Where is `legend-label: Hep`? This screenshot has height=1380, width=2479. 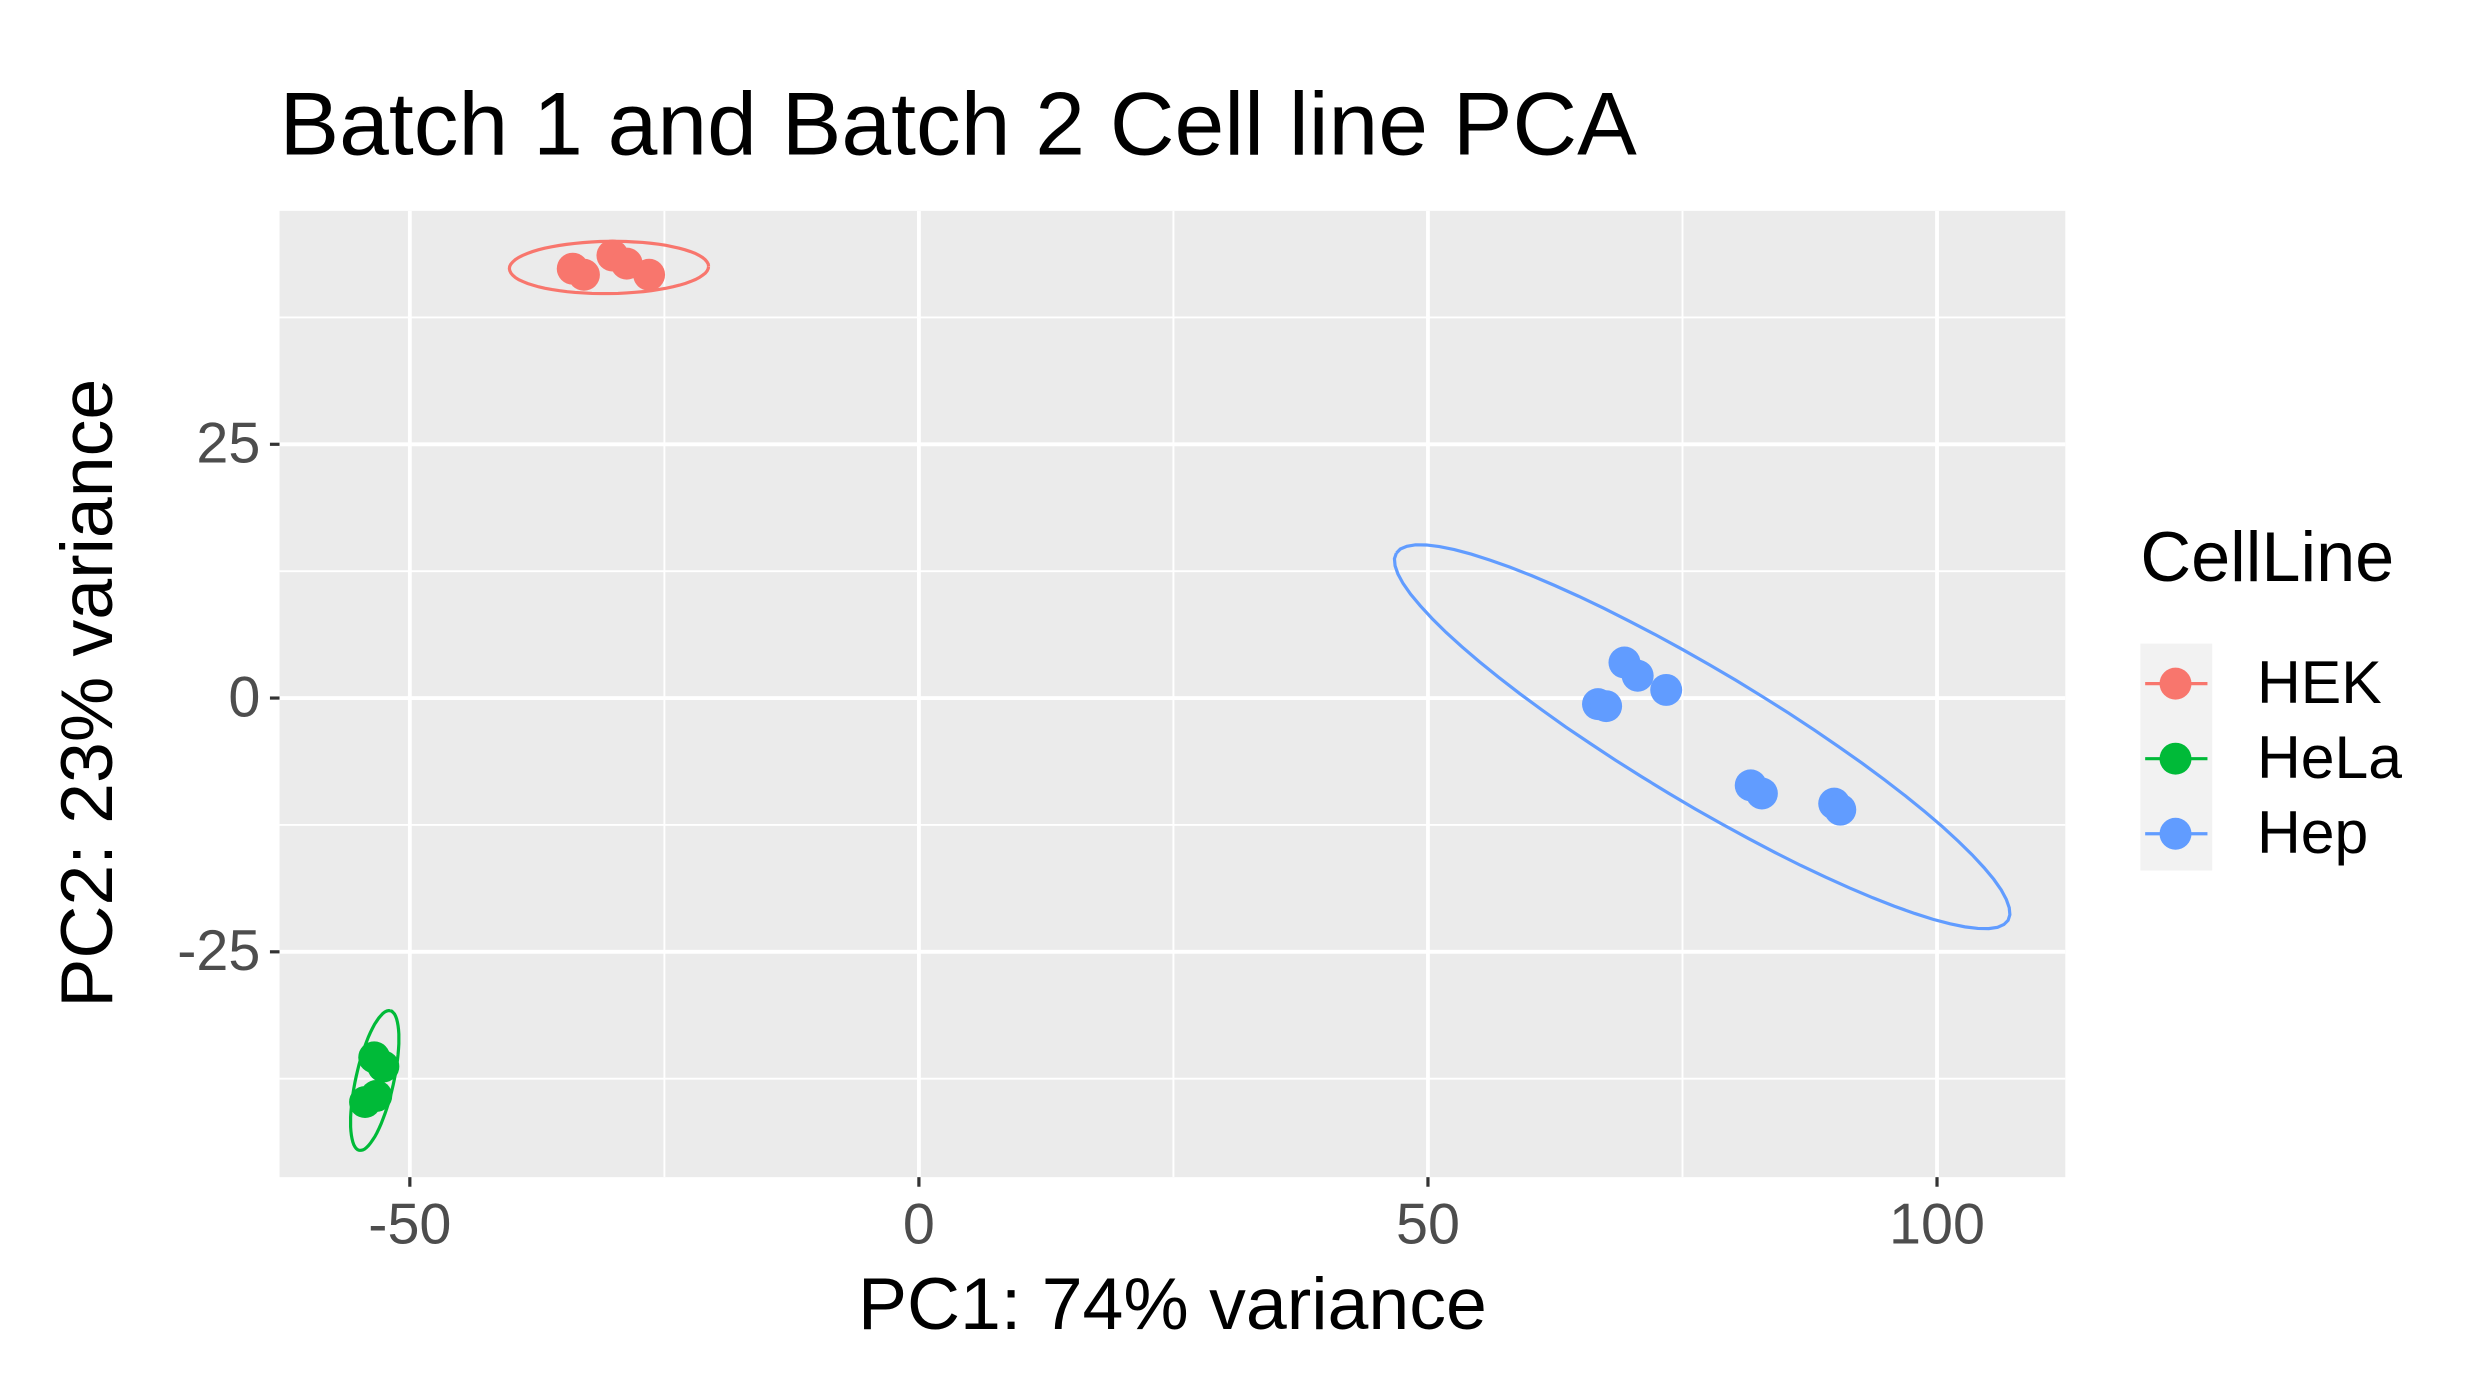
legend-label: Hep is located at coordinates (2312, 832).